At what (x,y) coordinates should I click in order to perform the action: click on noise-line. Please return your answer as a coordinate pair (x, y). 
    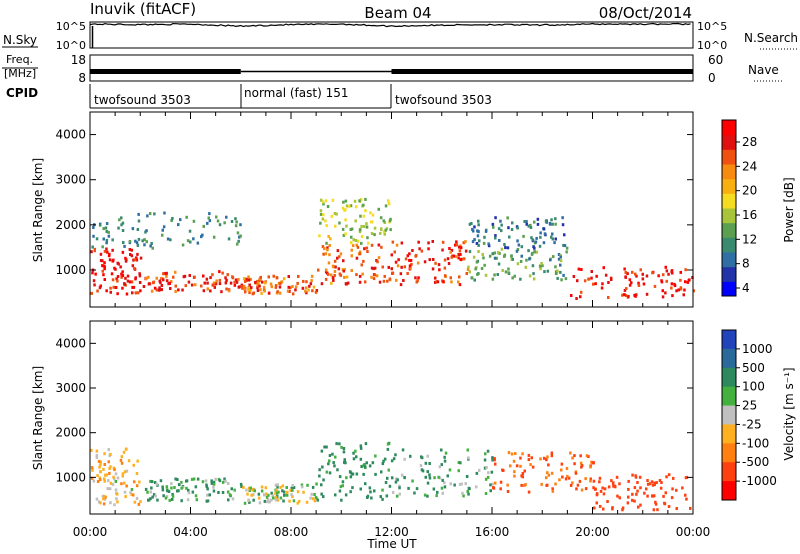
    Looking at the image, I should click on (390, 25).